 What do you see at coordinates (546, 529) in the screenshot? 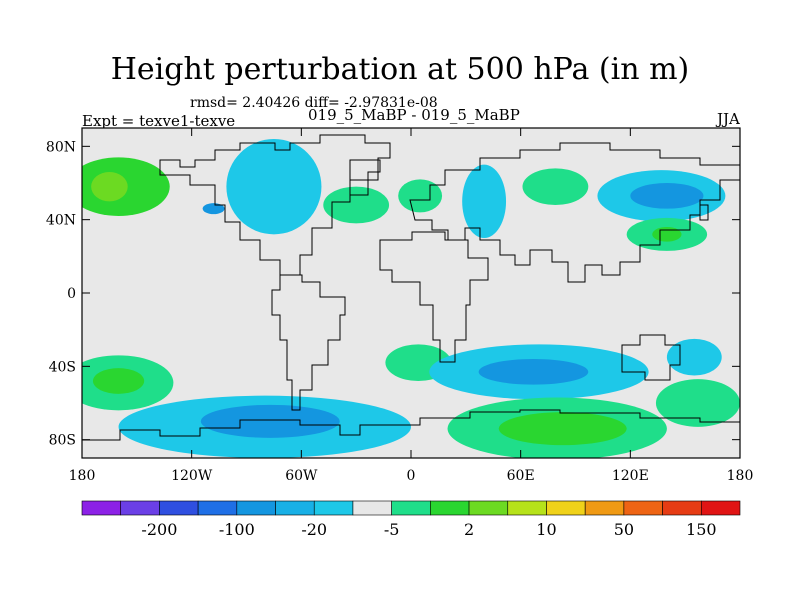
I see `colorbar-label: 10` at bounding box center [546, 529].